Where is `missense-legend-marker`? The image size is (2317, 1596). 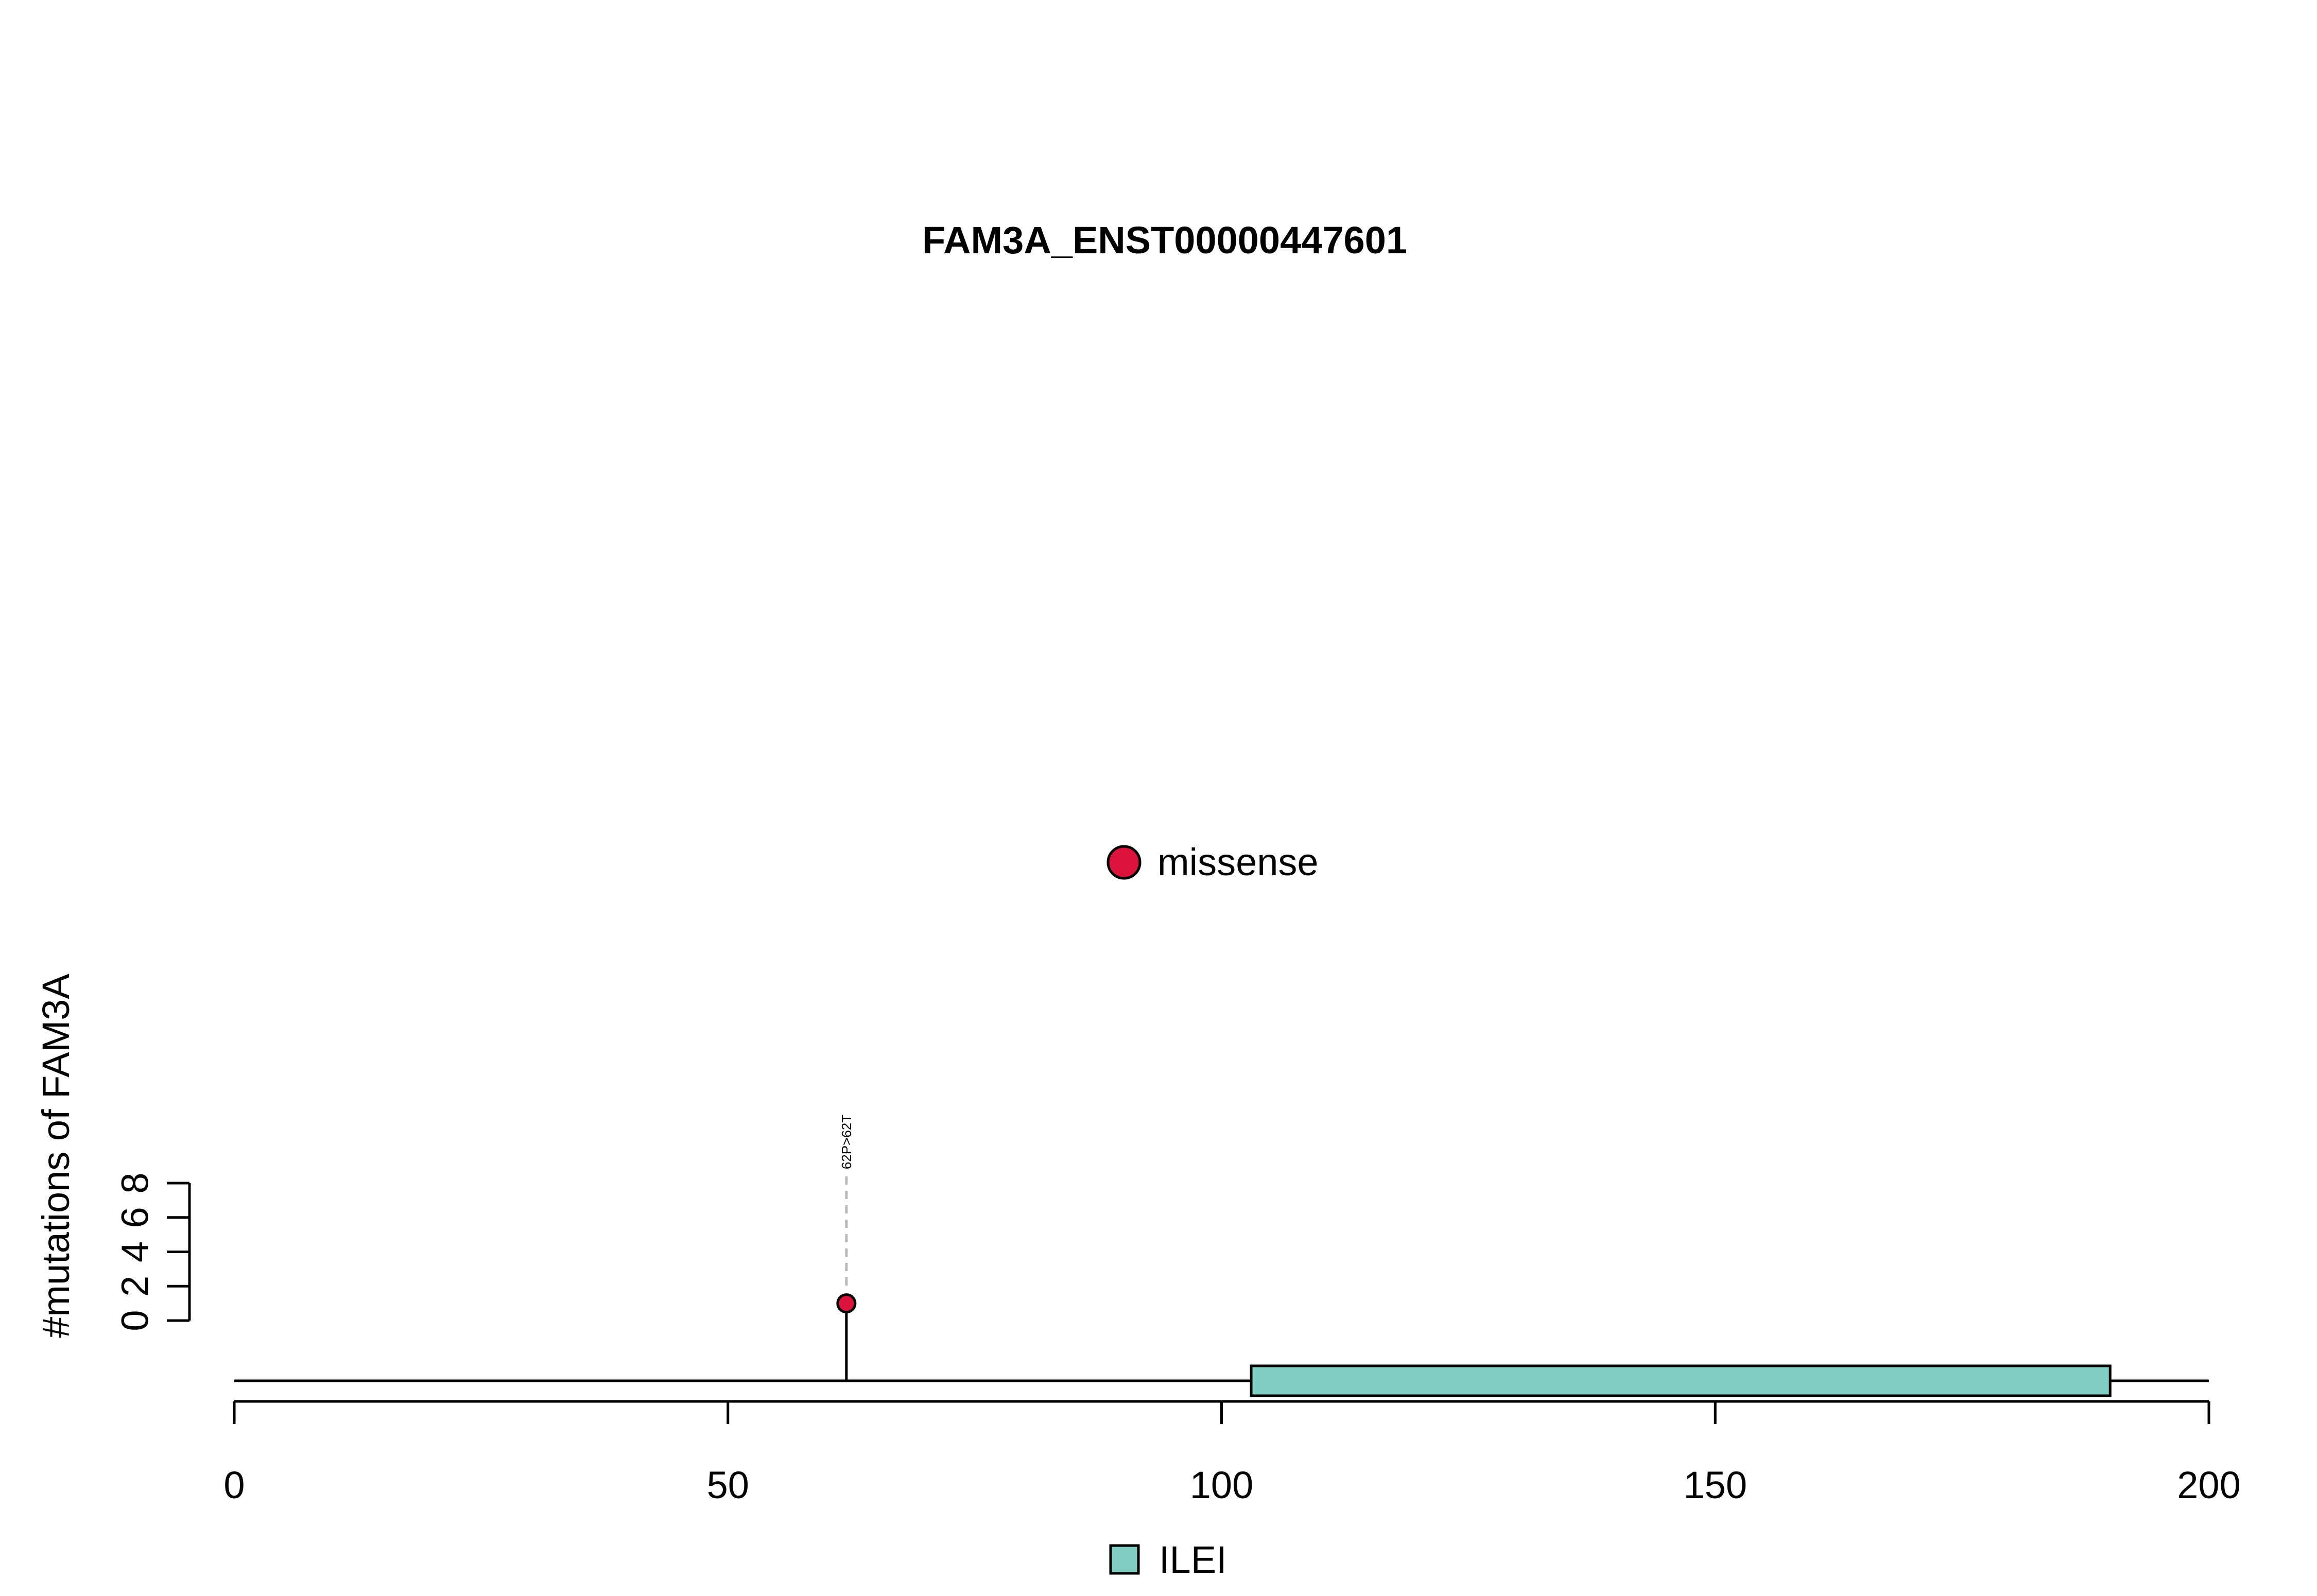
missense-legend-marker is located at coordinates (1124, 863).